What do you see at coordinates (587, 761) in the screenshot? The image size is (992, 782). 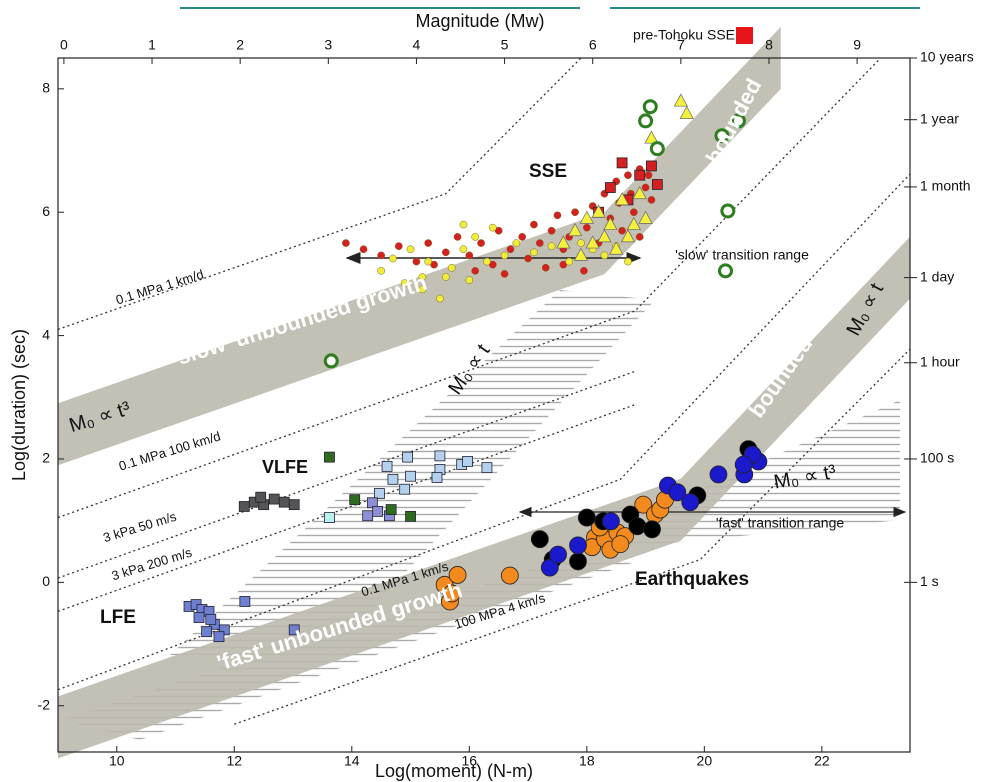 I see `x-tick-label: 18` at bounding box center [587, 761].